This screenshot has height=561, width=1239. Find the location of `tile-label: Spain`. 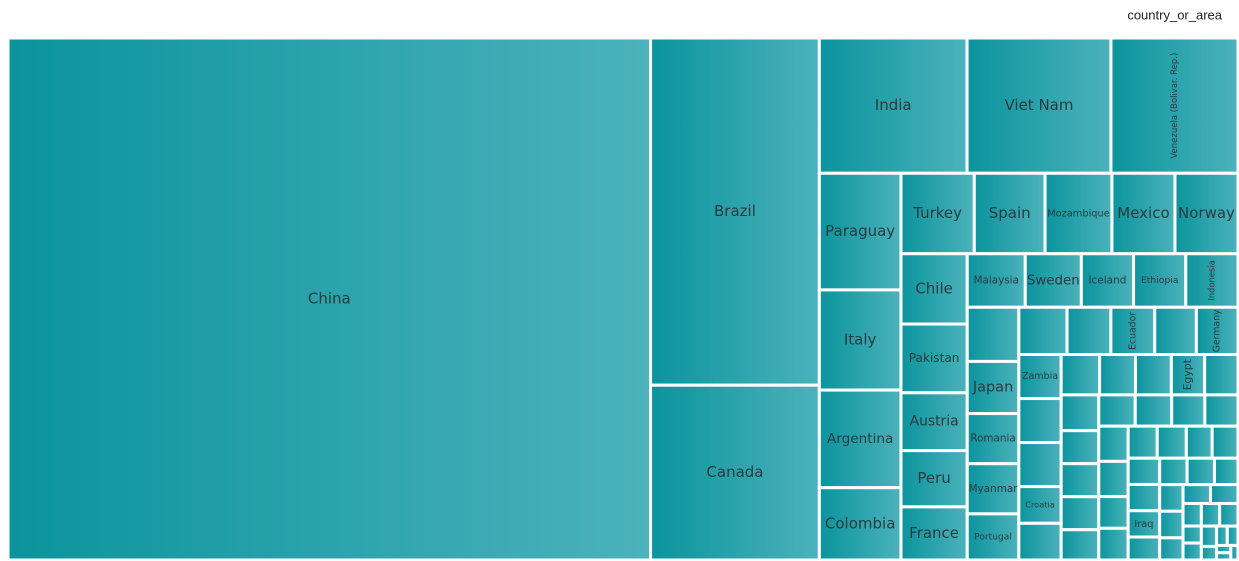

tile-label: Spain is located at coordinates (1010, 213).